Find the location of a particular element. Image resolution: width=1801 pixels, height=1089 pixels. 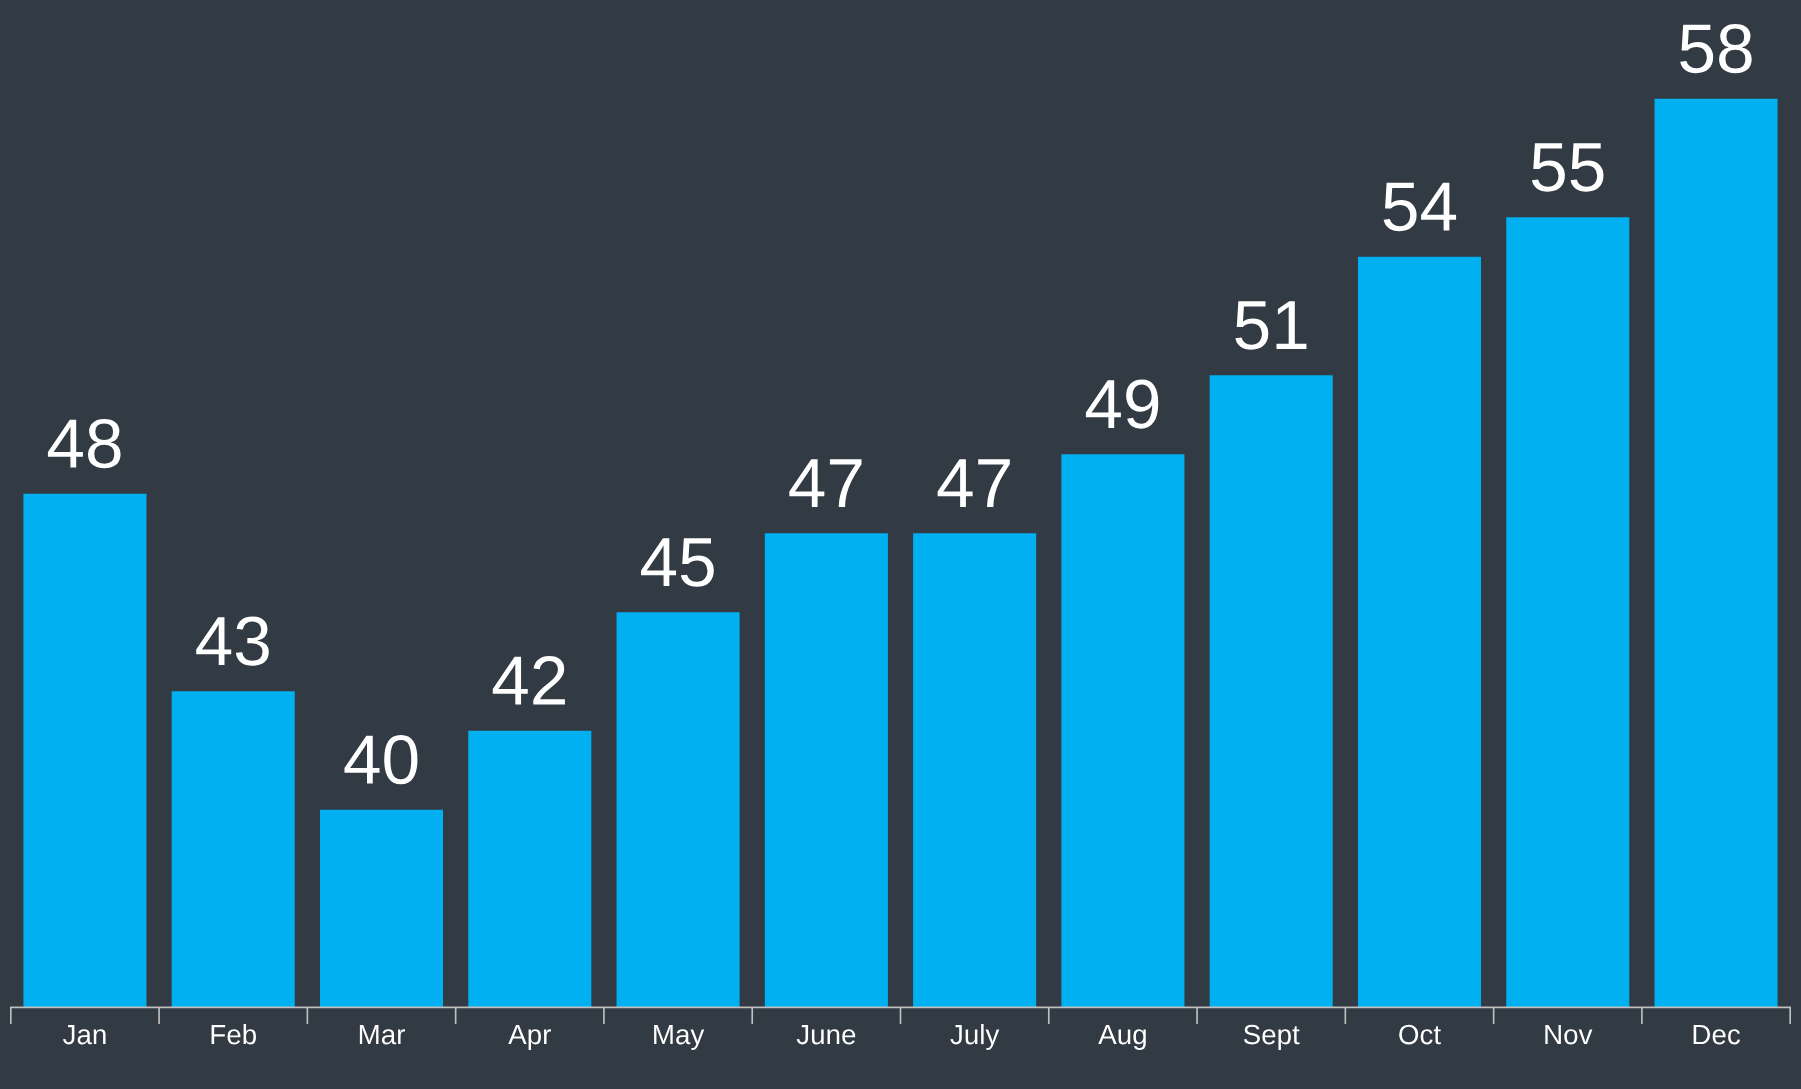

data-label: 48 is located at coordinates (84, 444).